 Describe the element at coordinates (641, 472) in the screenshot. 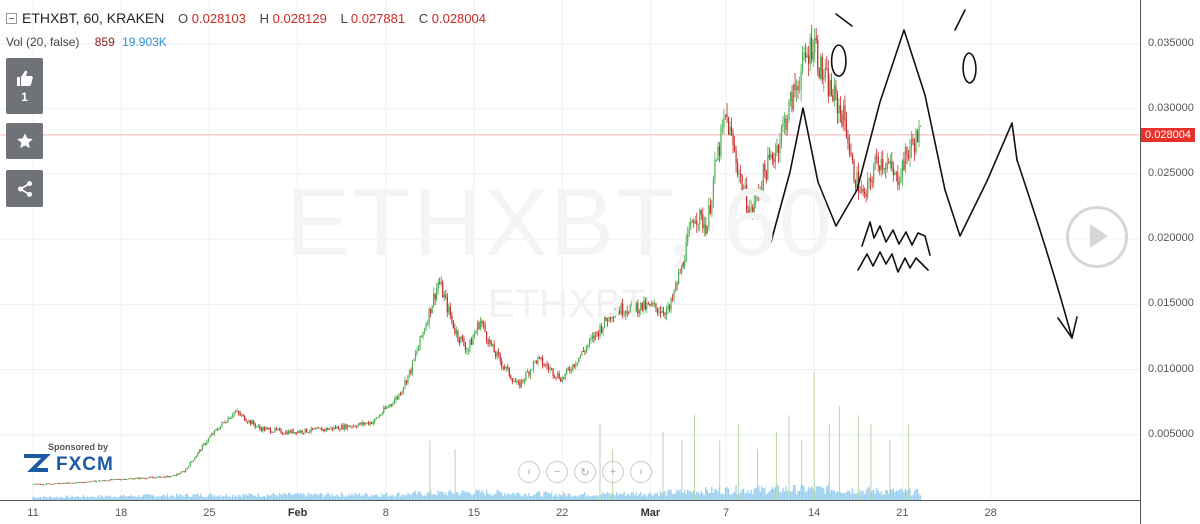

I see `scroll-right-button: ›` at that location.